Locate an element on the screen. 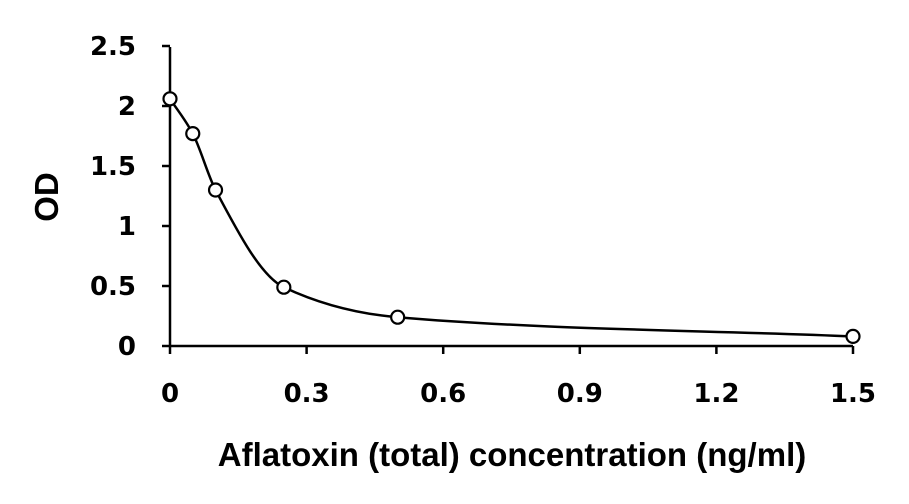 This screenshot has height=504, width=909. y-tick-label: 2 is located at coordinates (127, 107).